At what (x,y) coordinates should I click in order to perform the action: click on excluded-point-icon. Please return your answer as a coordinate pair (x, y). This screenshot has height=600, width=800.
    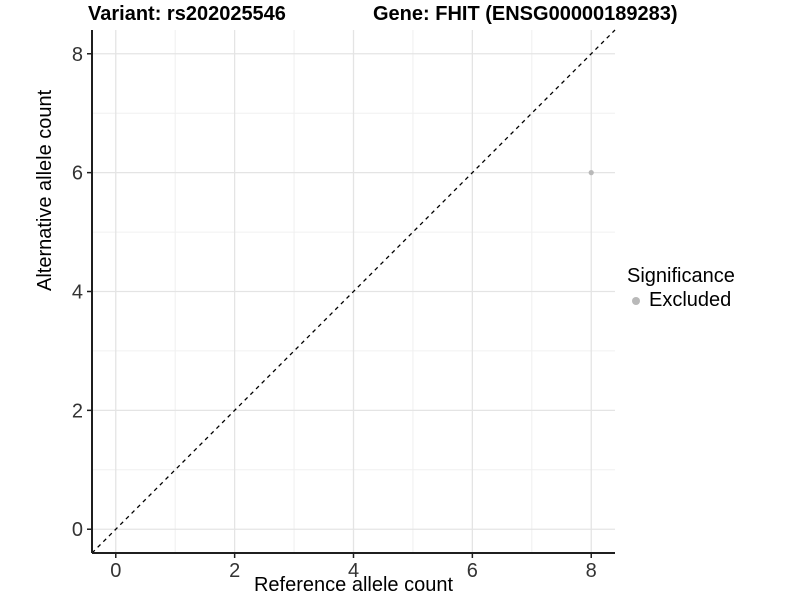
    Looking at the image, I should click on (636, 300).